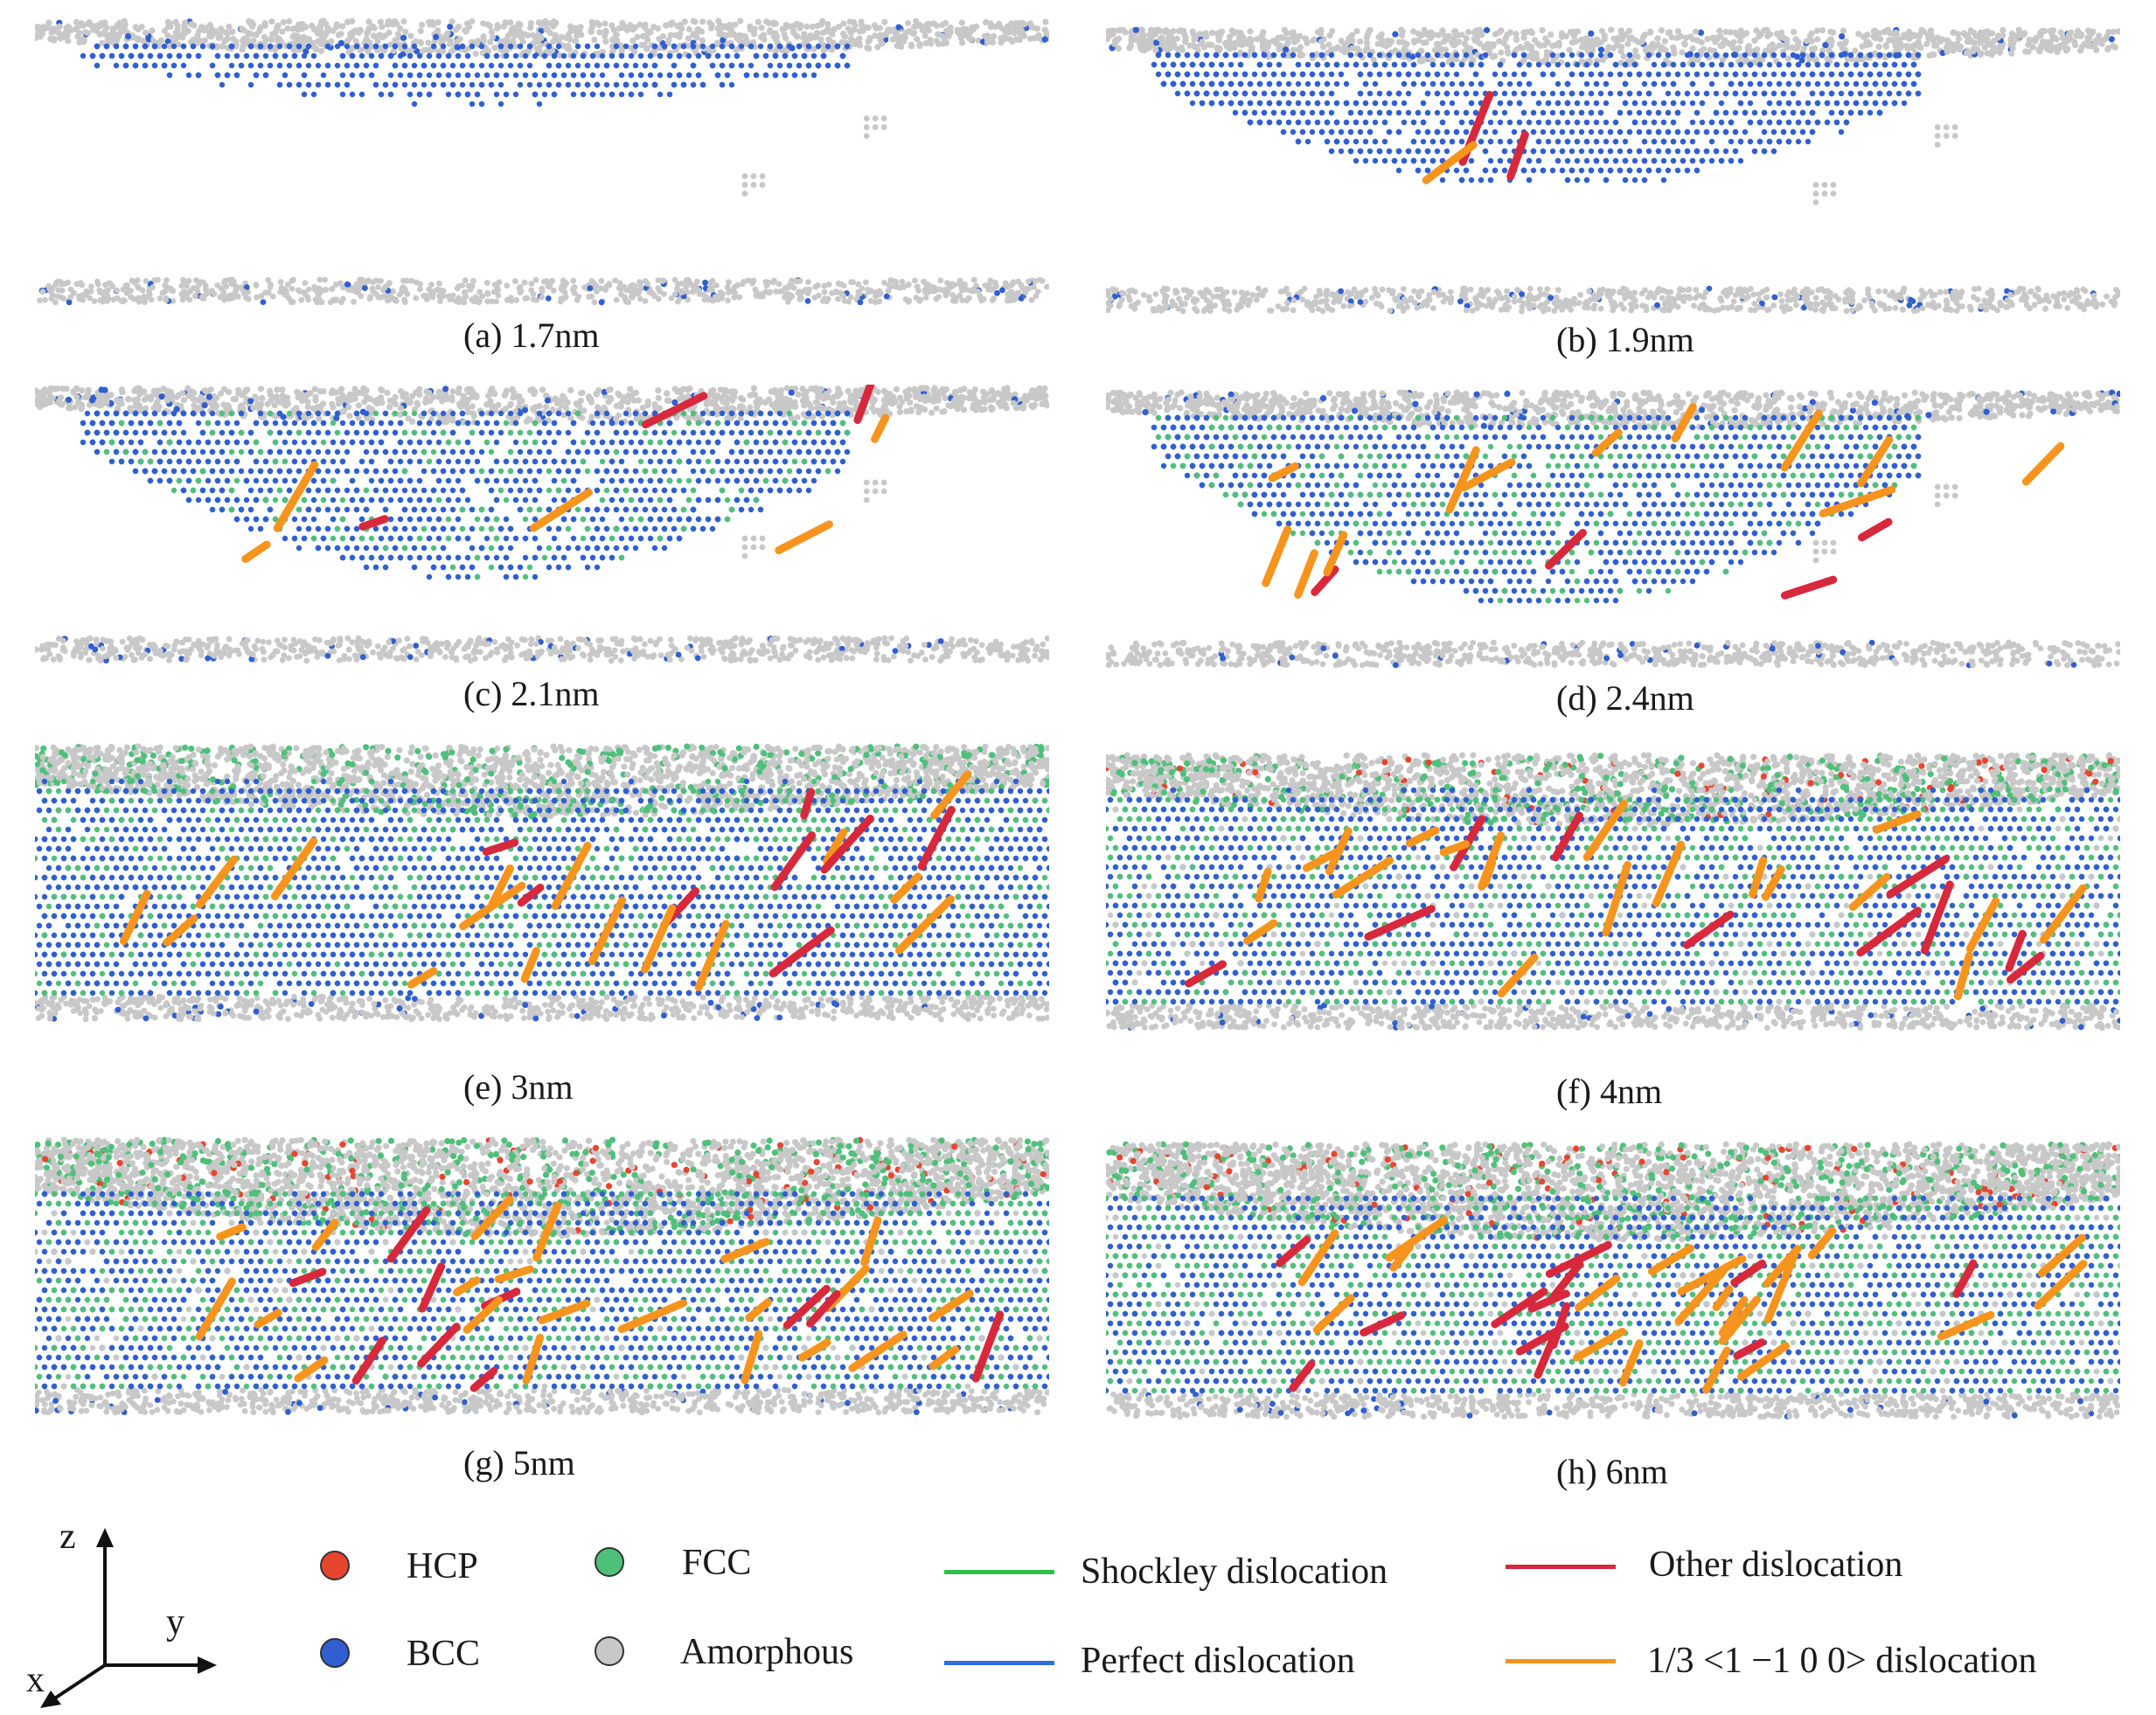 The image size is (2156, 1715). What do you see at coordinates (175, 1622) in the screenshot?
I see `axis-y-label: y` at bounding box center [175, 1622].